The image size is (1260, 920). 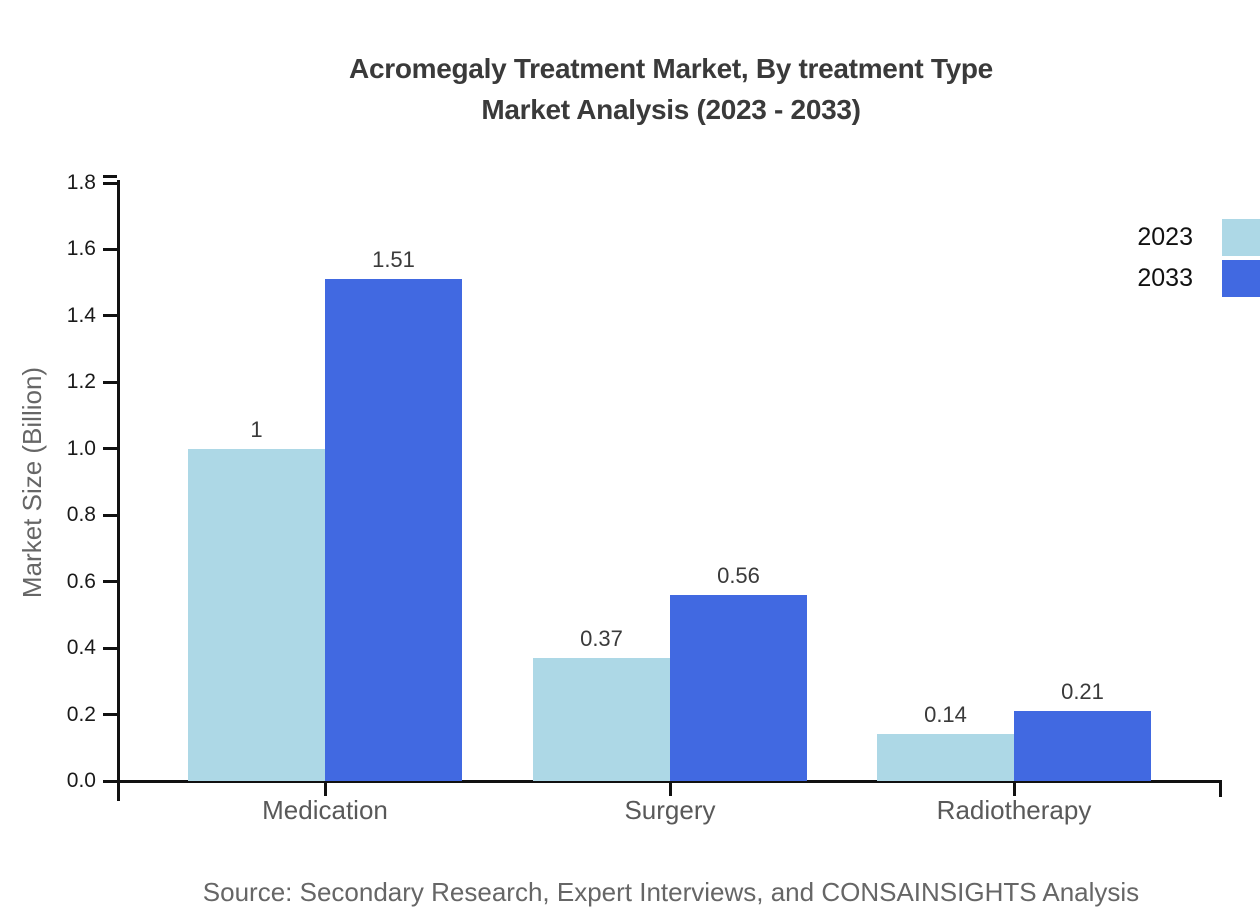 I want to click on legend-swatch-2033-icon, so click(x=1241, y=278).